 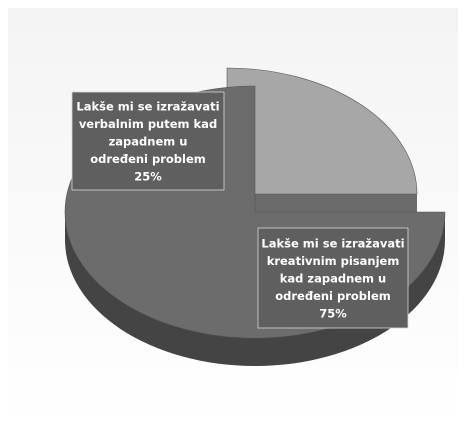 I want to click on slice-value-label: 25%, so click(x=148, y=176).